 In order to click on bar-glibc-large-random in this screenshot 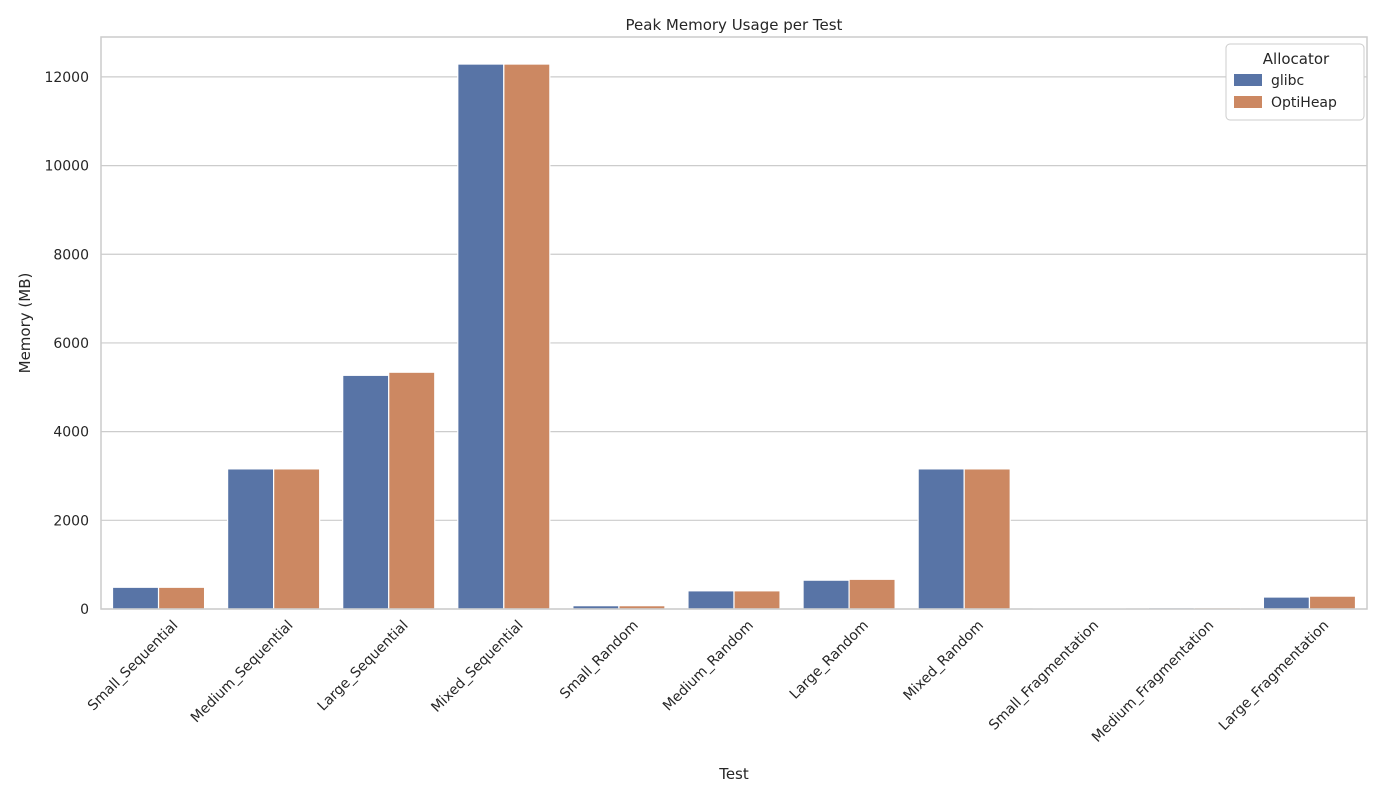, I will do `click(826, 594)`.